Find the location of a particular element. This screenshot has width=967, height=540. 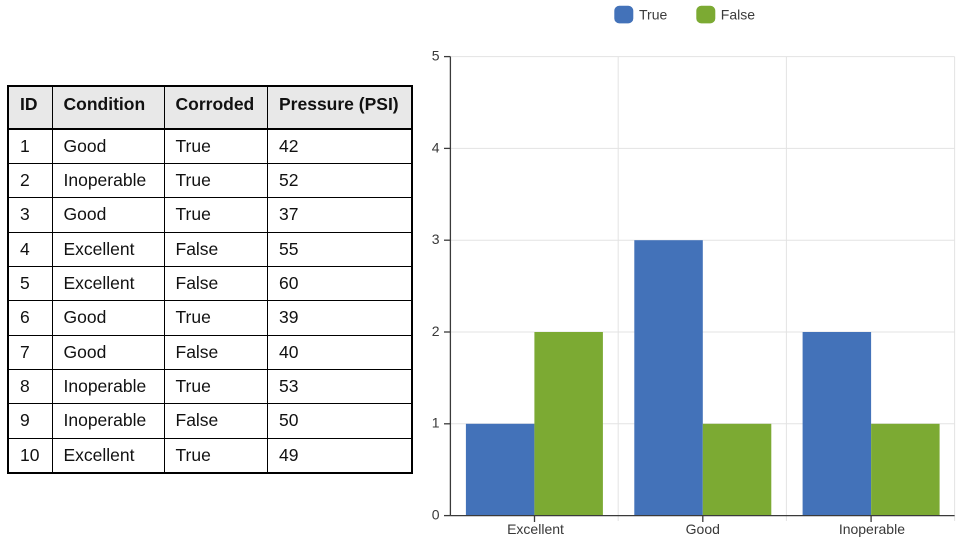

svg-text: Good is located at coordinates (703, 529).